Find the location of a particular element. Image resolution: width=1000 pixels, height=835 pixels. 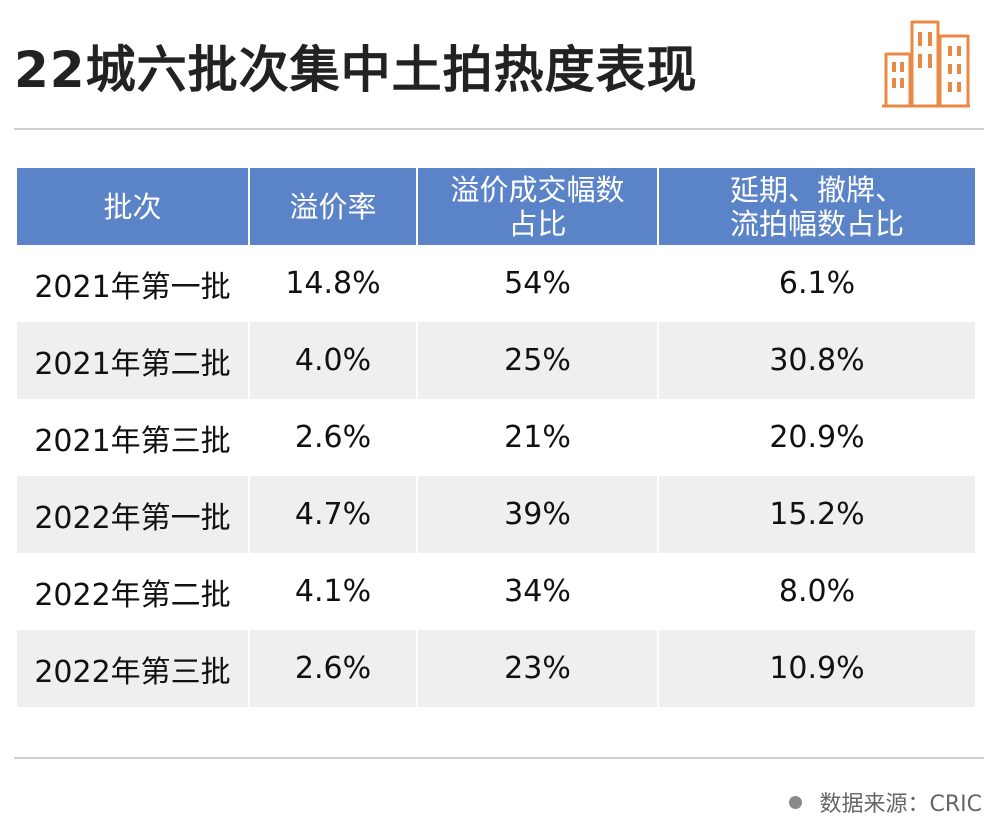

top-divider is located at coordinates (499, 129).